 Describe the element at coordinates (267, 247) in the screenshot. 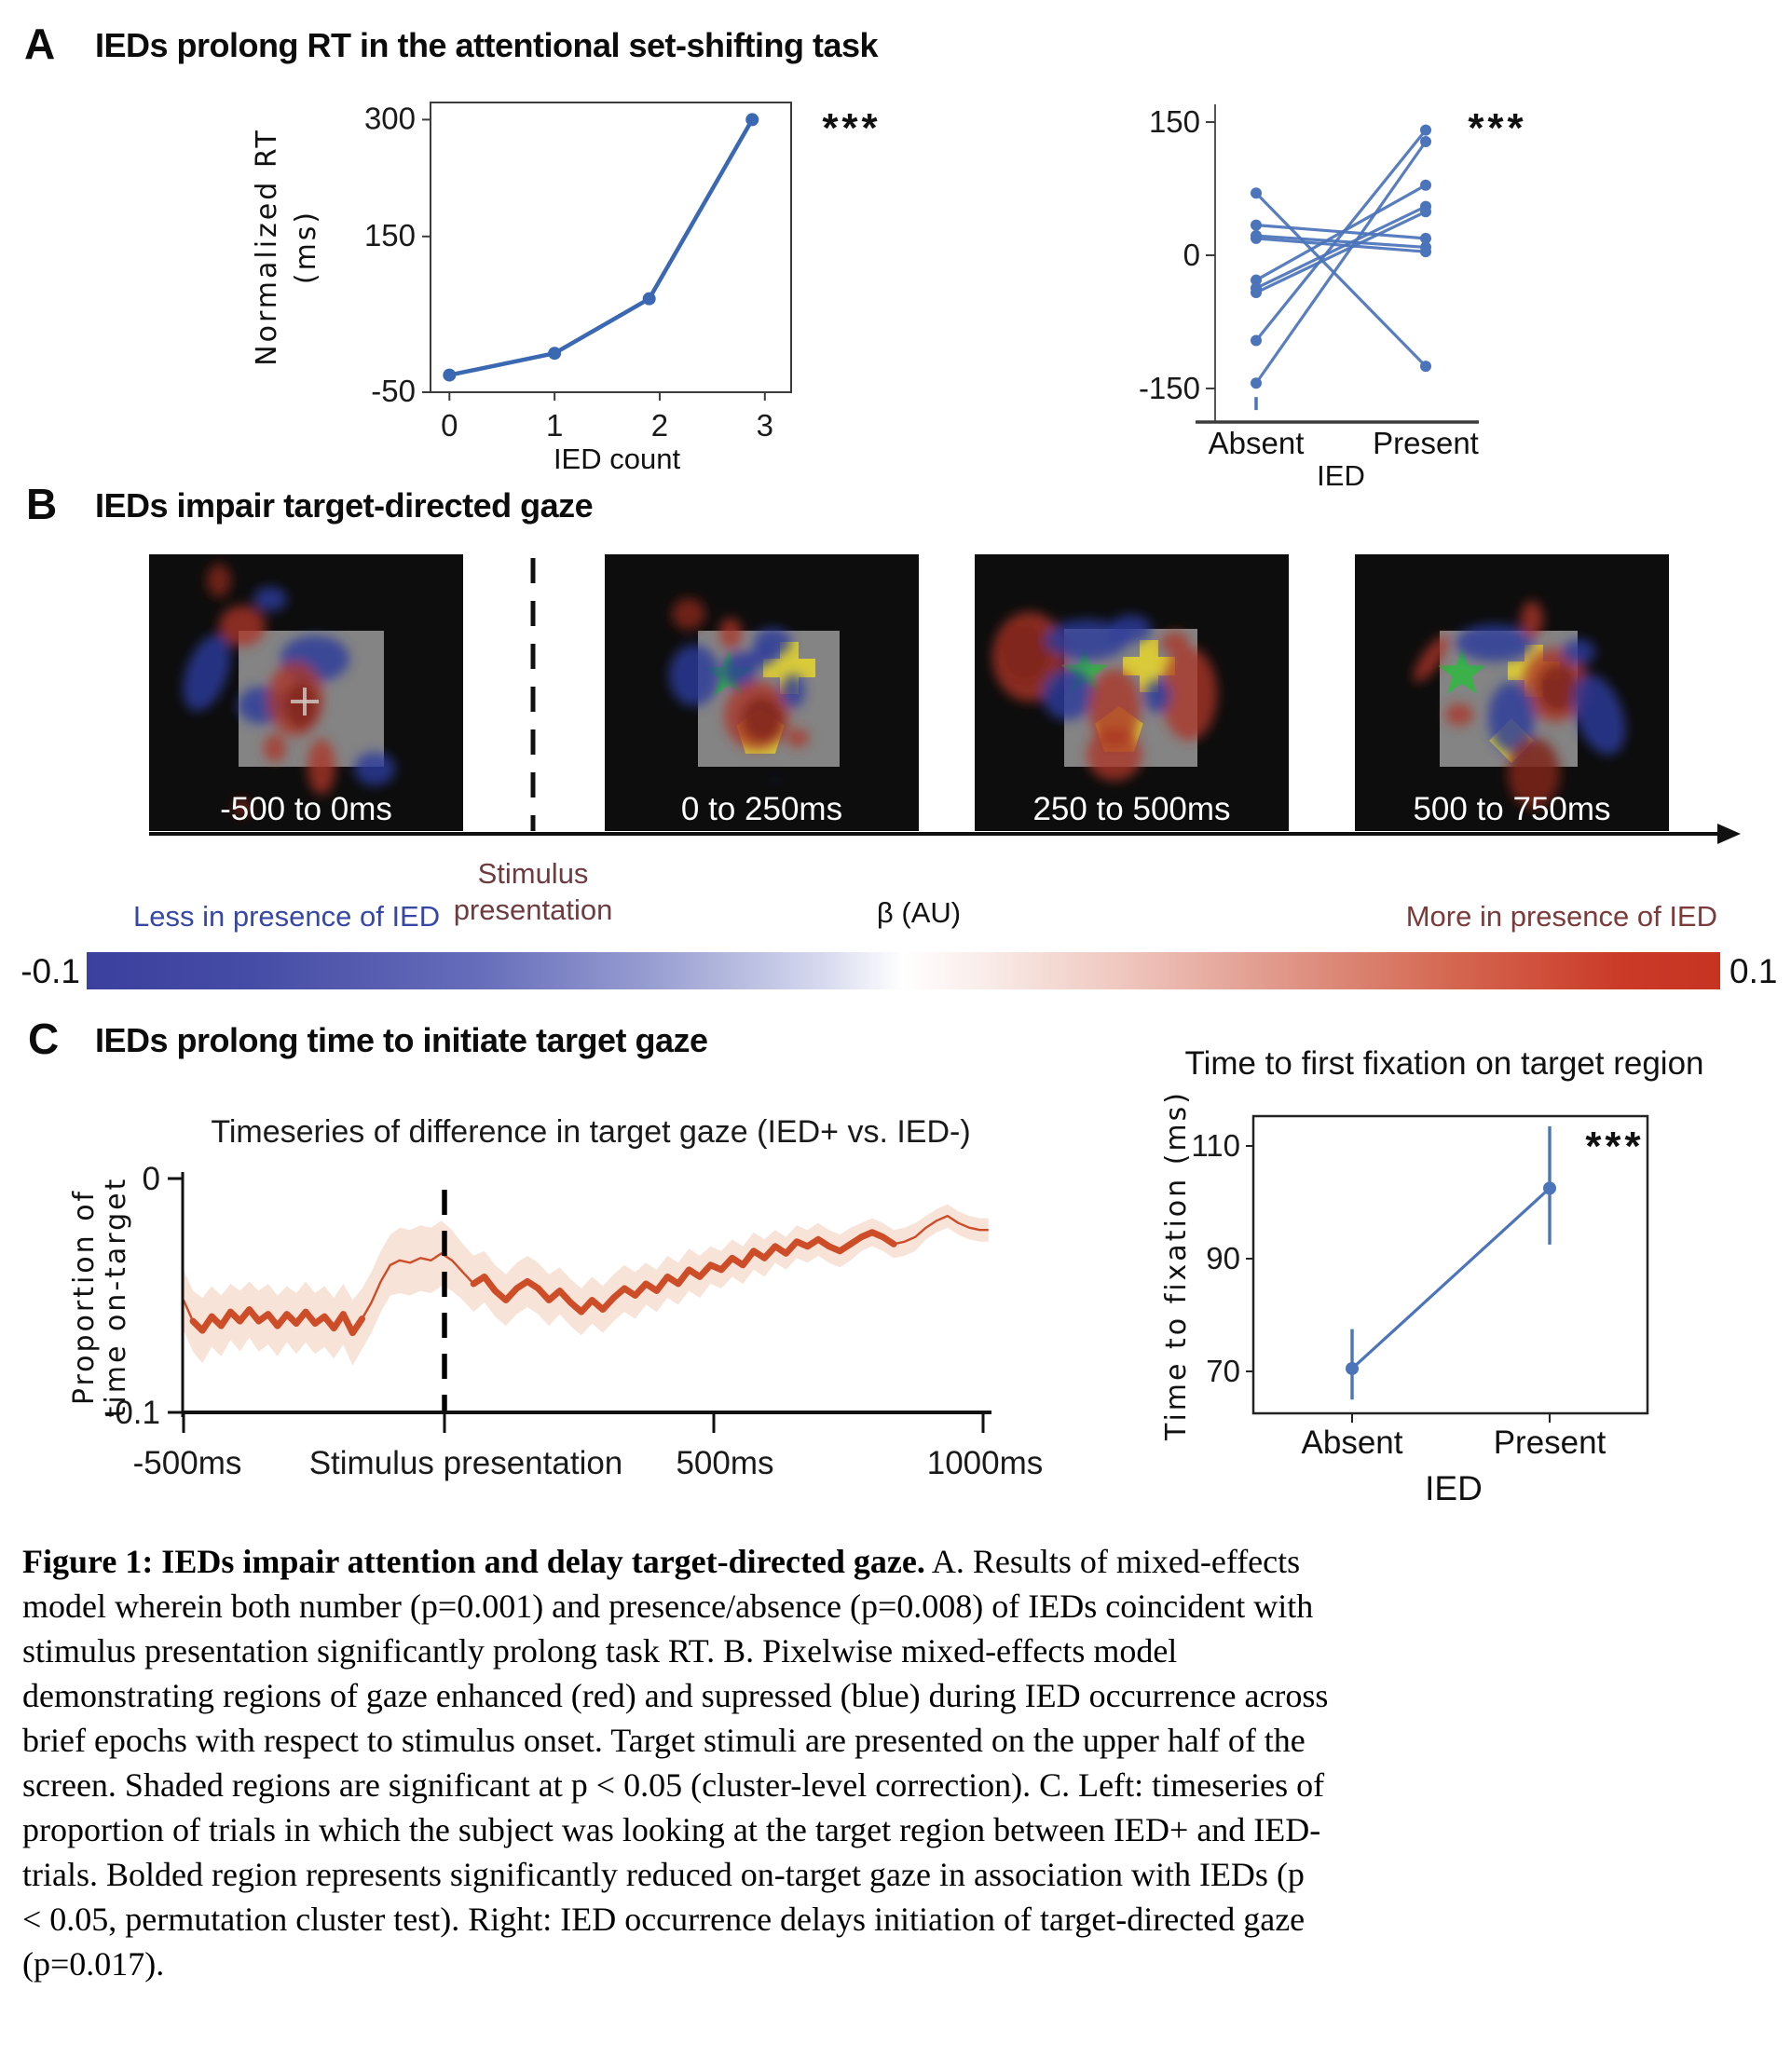

I see `y-axis-label: Normalized RT` at that location.